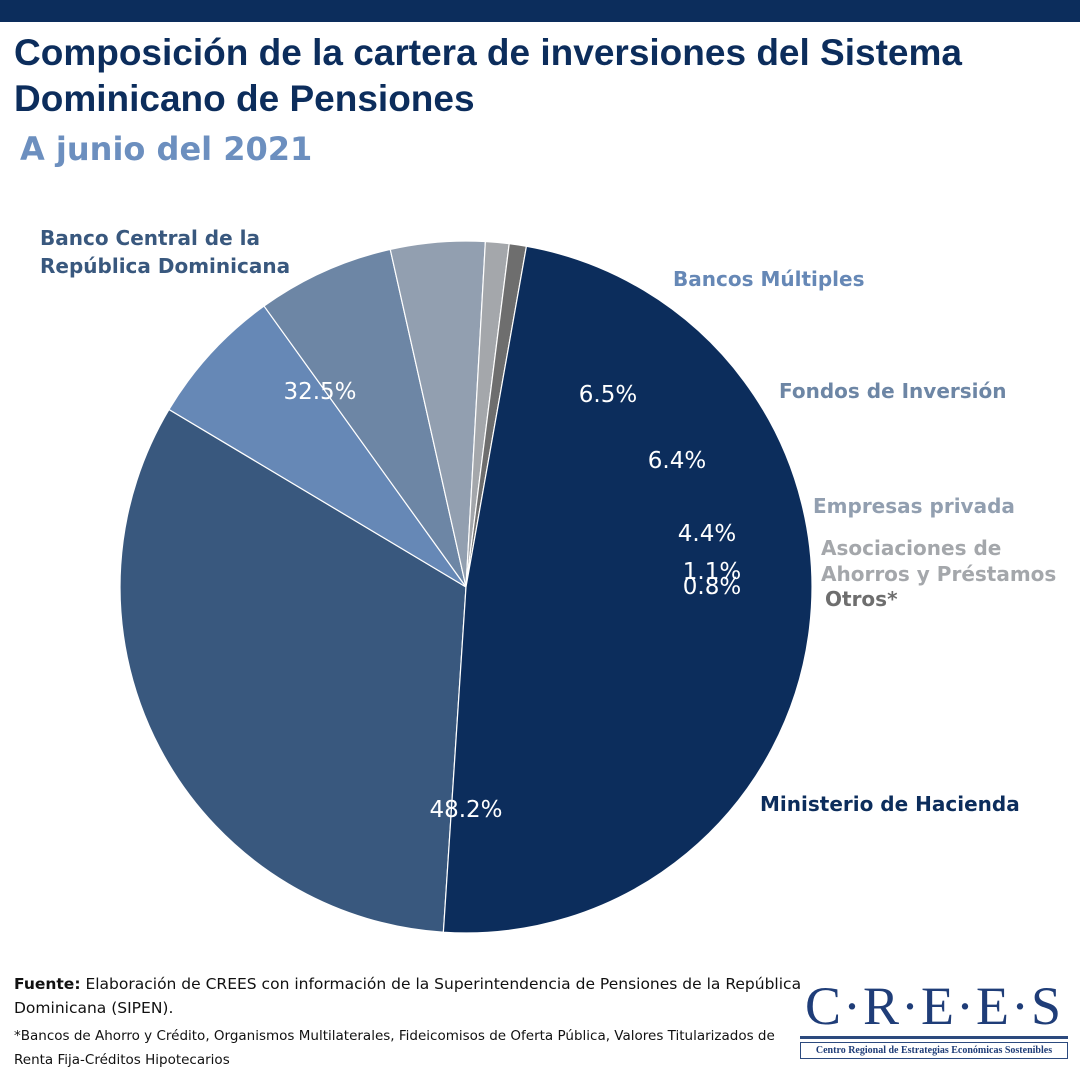 The height and width of the screenshot is (1080, 1080). What do you see at coordinates (319, 392) in the screenshot?
I see `slice-value-label: 32.5%` at bounding box center [319, 392].